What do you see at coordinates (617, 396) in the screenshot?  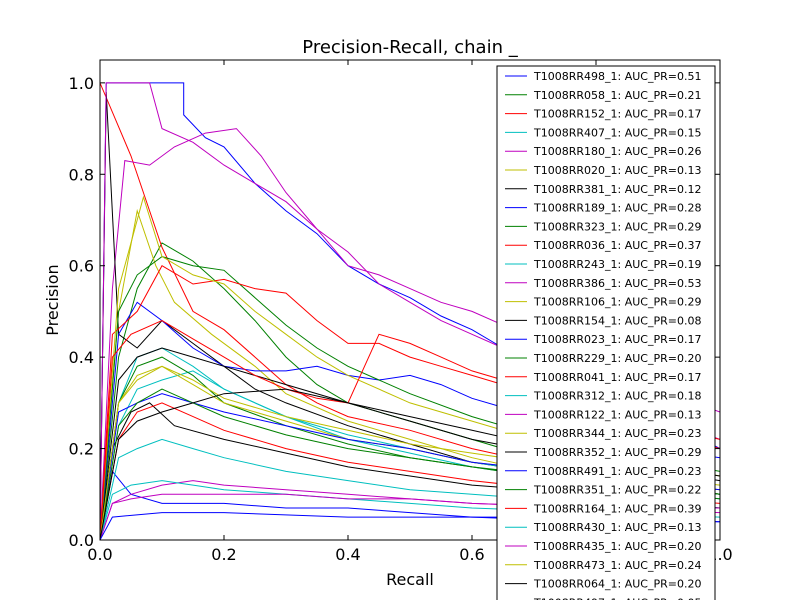 I see `legend-label-17: T1008RR312_1: AUC_PR=0.18` at bounding box center [617, 396].